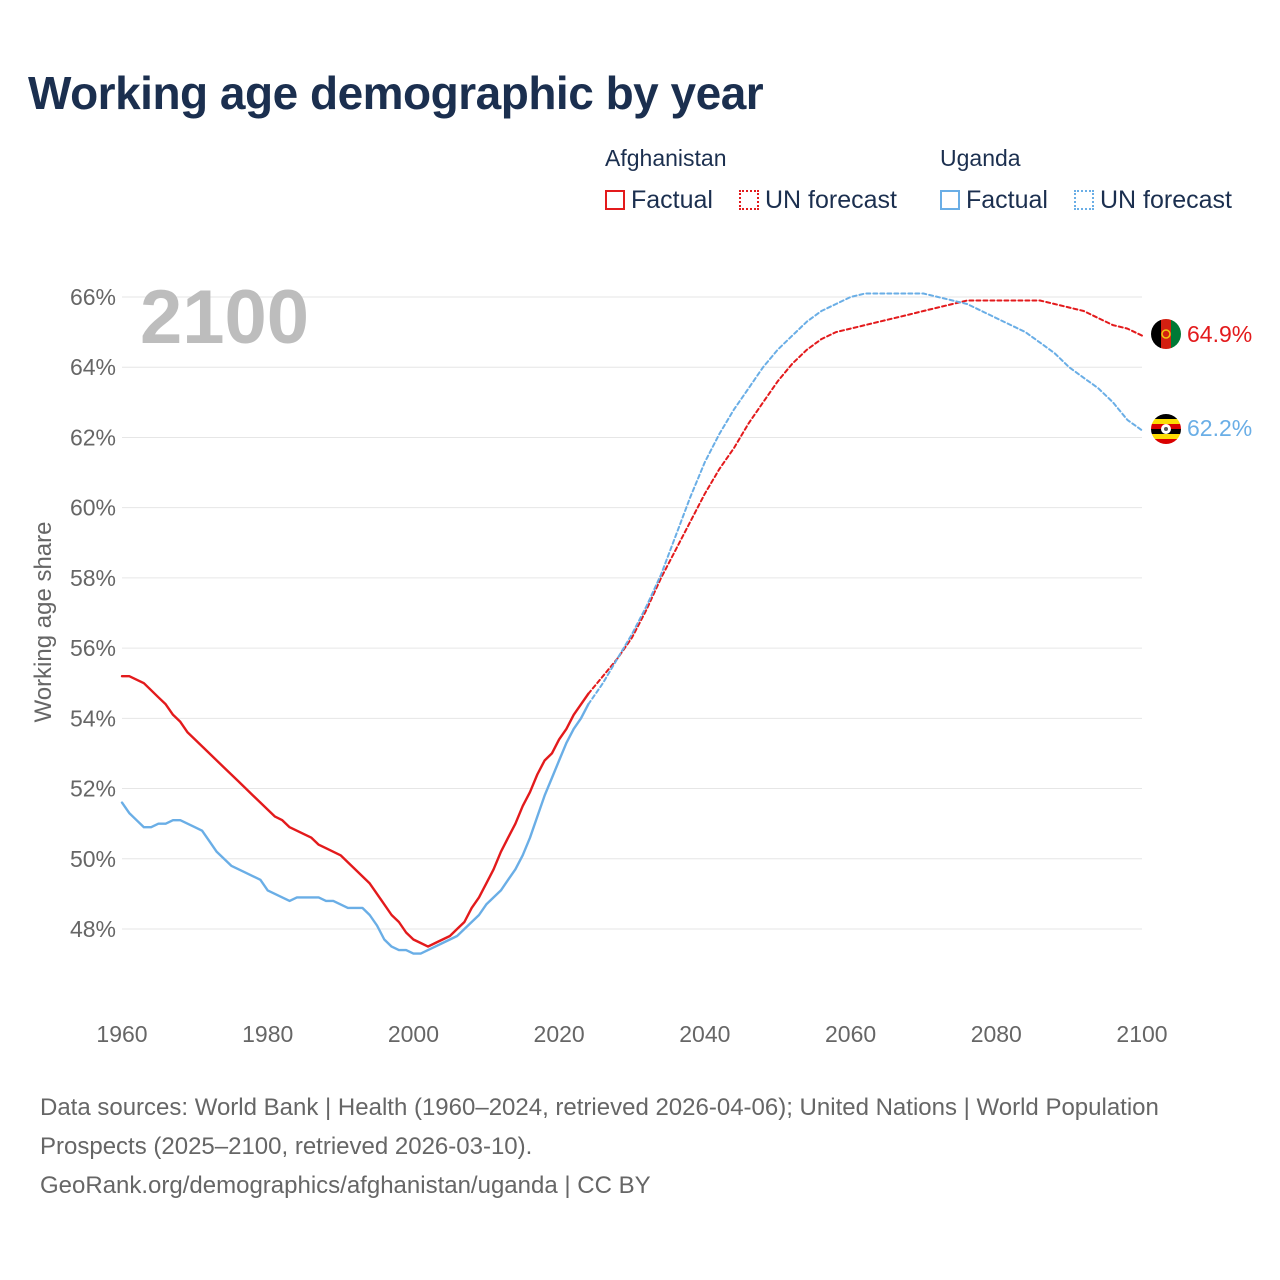 The height and width of the screenshot is (1280, 1280). What do you see at coordinates (267, 1034) in the screenshot?
I see `x-tick-label: 1980` at bounding box center [267, 1034].